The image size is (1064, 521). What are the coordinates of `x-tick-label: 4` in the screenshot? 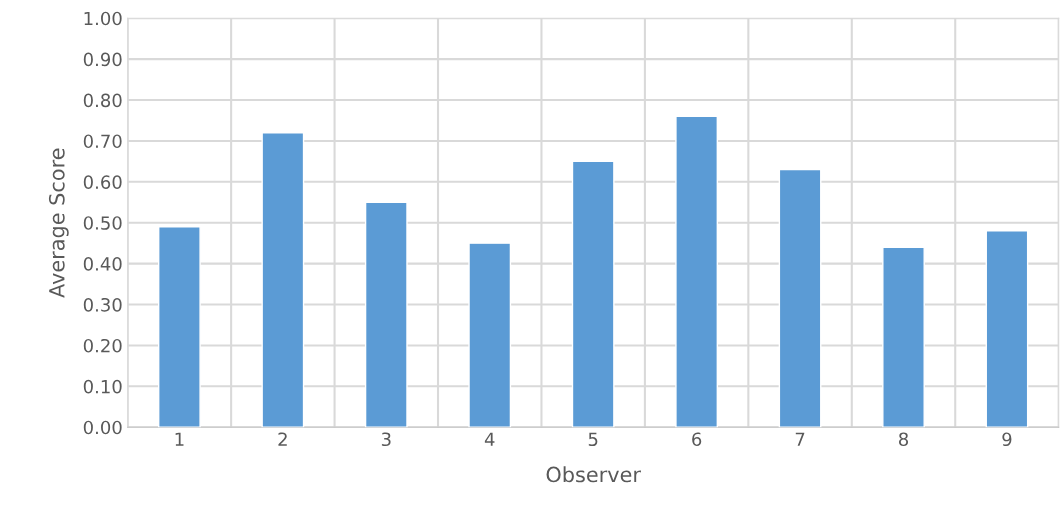 It's located at (489, 439).